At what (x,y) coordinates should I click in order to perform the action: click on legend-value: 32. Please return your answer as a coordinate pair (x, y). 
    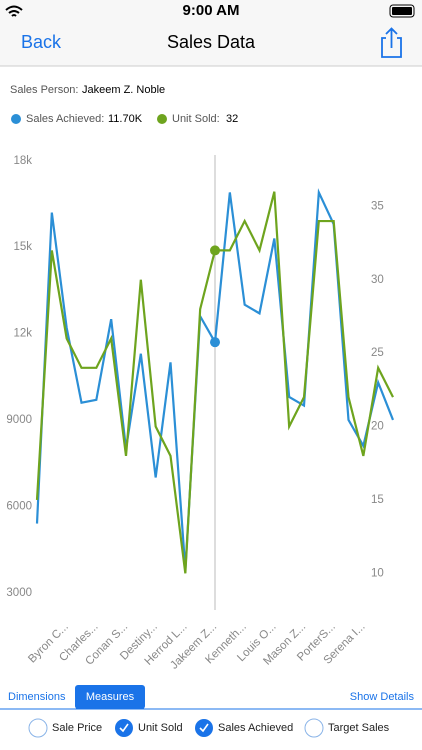
    Looking at the image, I should click on (232, 119).